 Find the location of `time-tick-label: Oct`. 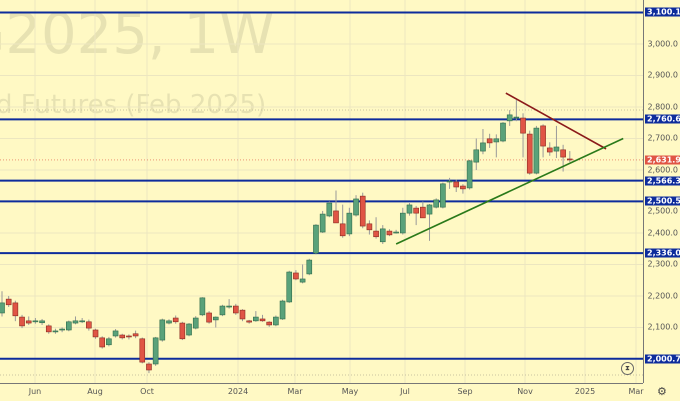

time-tick-label: Oct is located at coordinates (147, 391).